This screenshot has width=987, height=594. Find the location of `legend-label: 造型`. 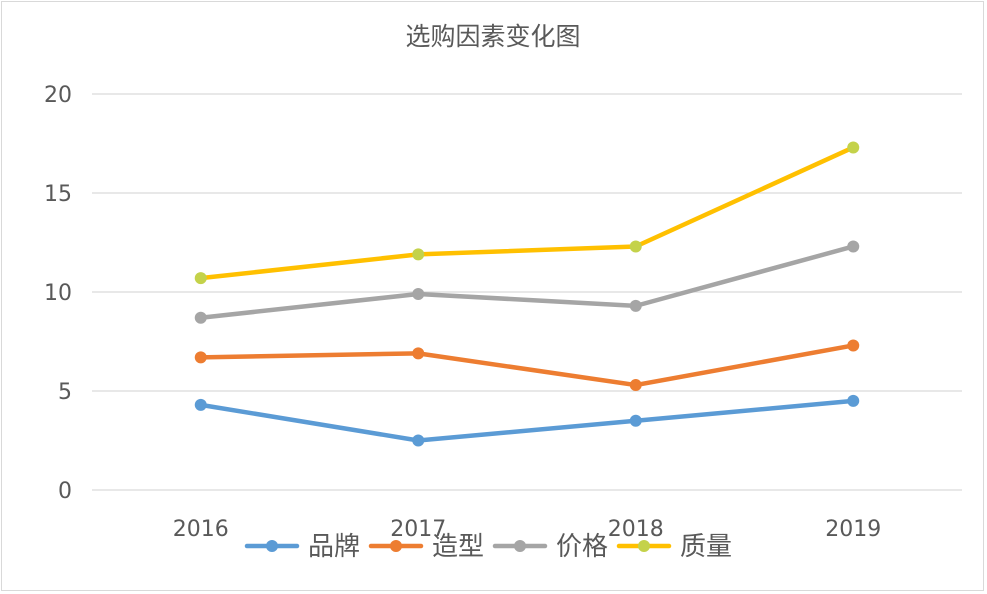

legend-label: 造型 is located at coordinates (458, 547).